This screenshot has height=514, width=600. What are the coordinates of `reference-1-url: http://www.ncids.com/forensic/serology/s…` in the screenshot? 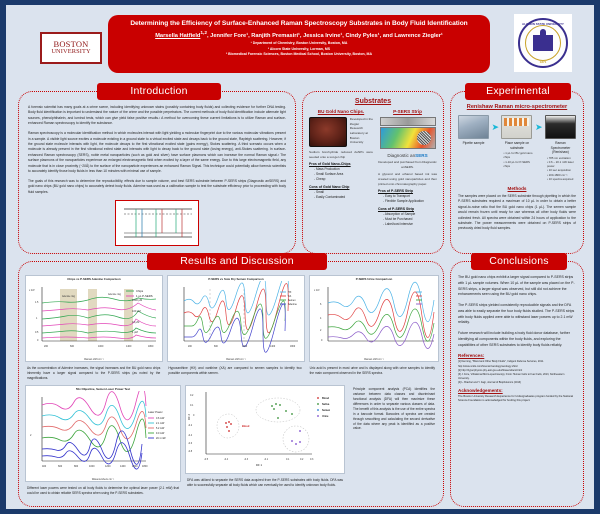 It's located at (488, 366).